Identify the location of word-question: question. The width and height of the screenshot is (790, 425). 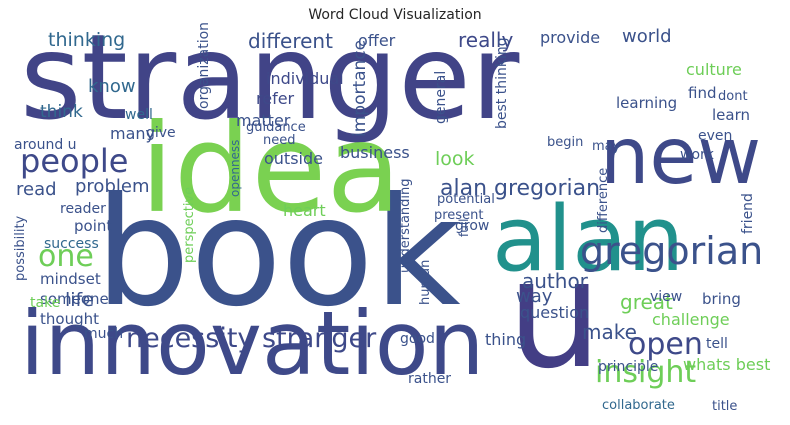
(555, 312).